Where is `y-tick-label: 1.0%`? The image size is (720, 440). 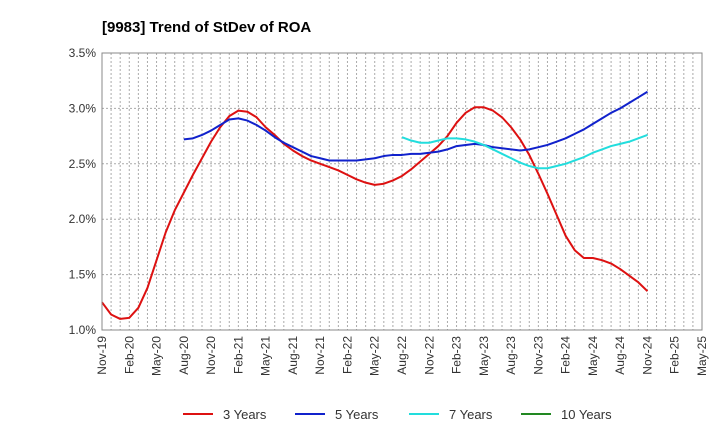 y-tick-label: 1.0% is located at coordinates (83, 330).